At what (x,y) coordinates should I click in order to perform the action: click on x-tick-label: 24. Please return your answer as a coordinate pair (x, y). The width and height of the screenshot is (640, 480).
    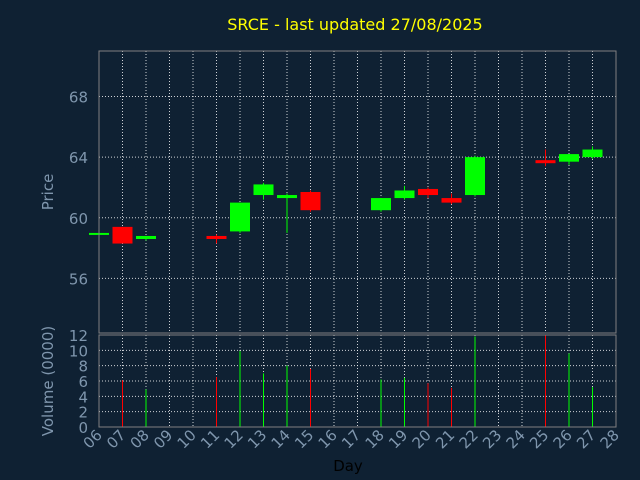
    Looking at the image, I should click on (516, 439).